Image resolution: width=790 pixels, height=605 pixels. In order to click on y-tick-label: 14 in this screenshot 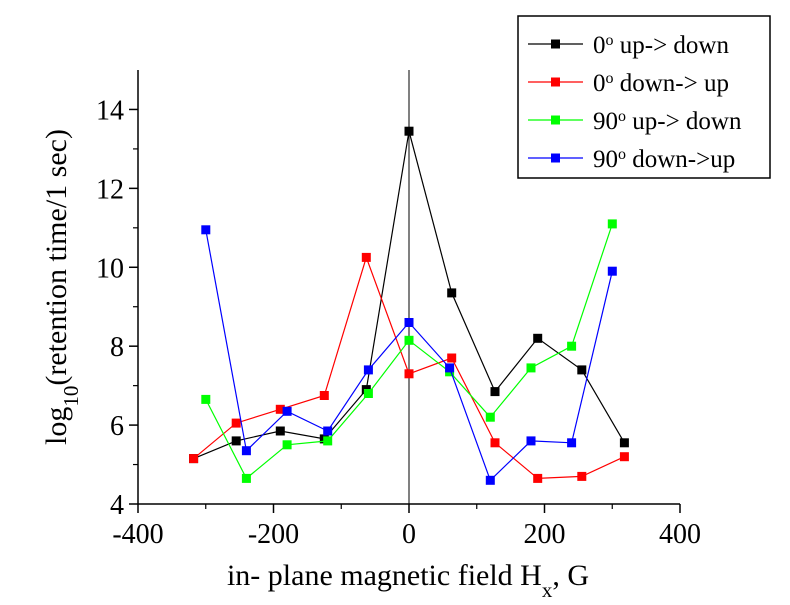, I will do `click(110, 110)`.